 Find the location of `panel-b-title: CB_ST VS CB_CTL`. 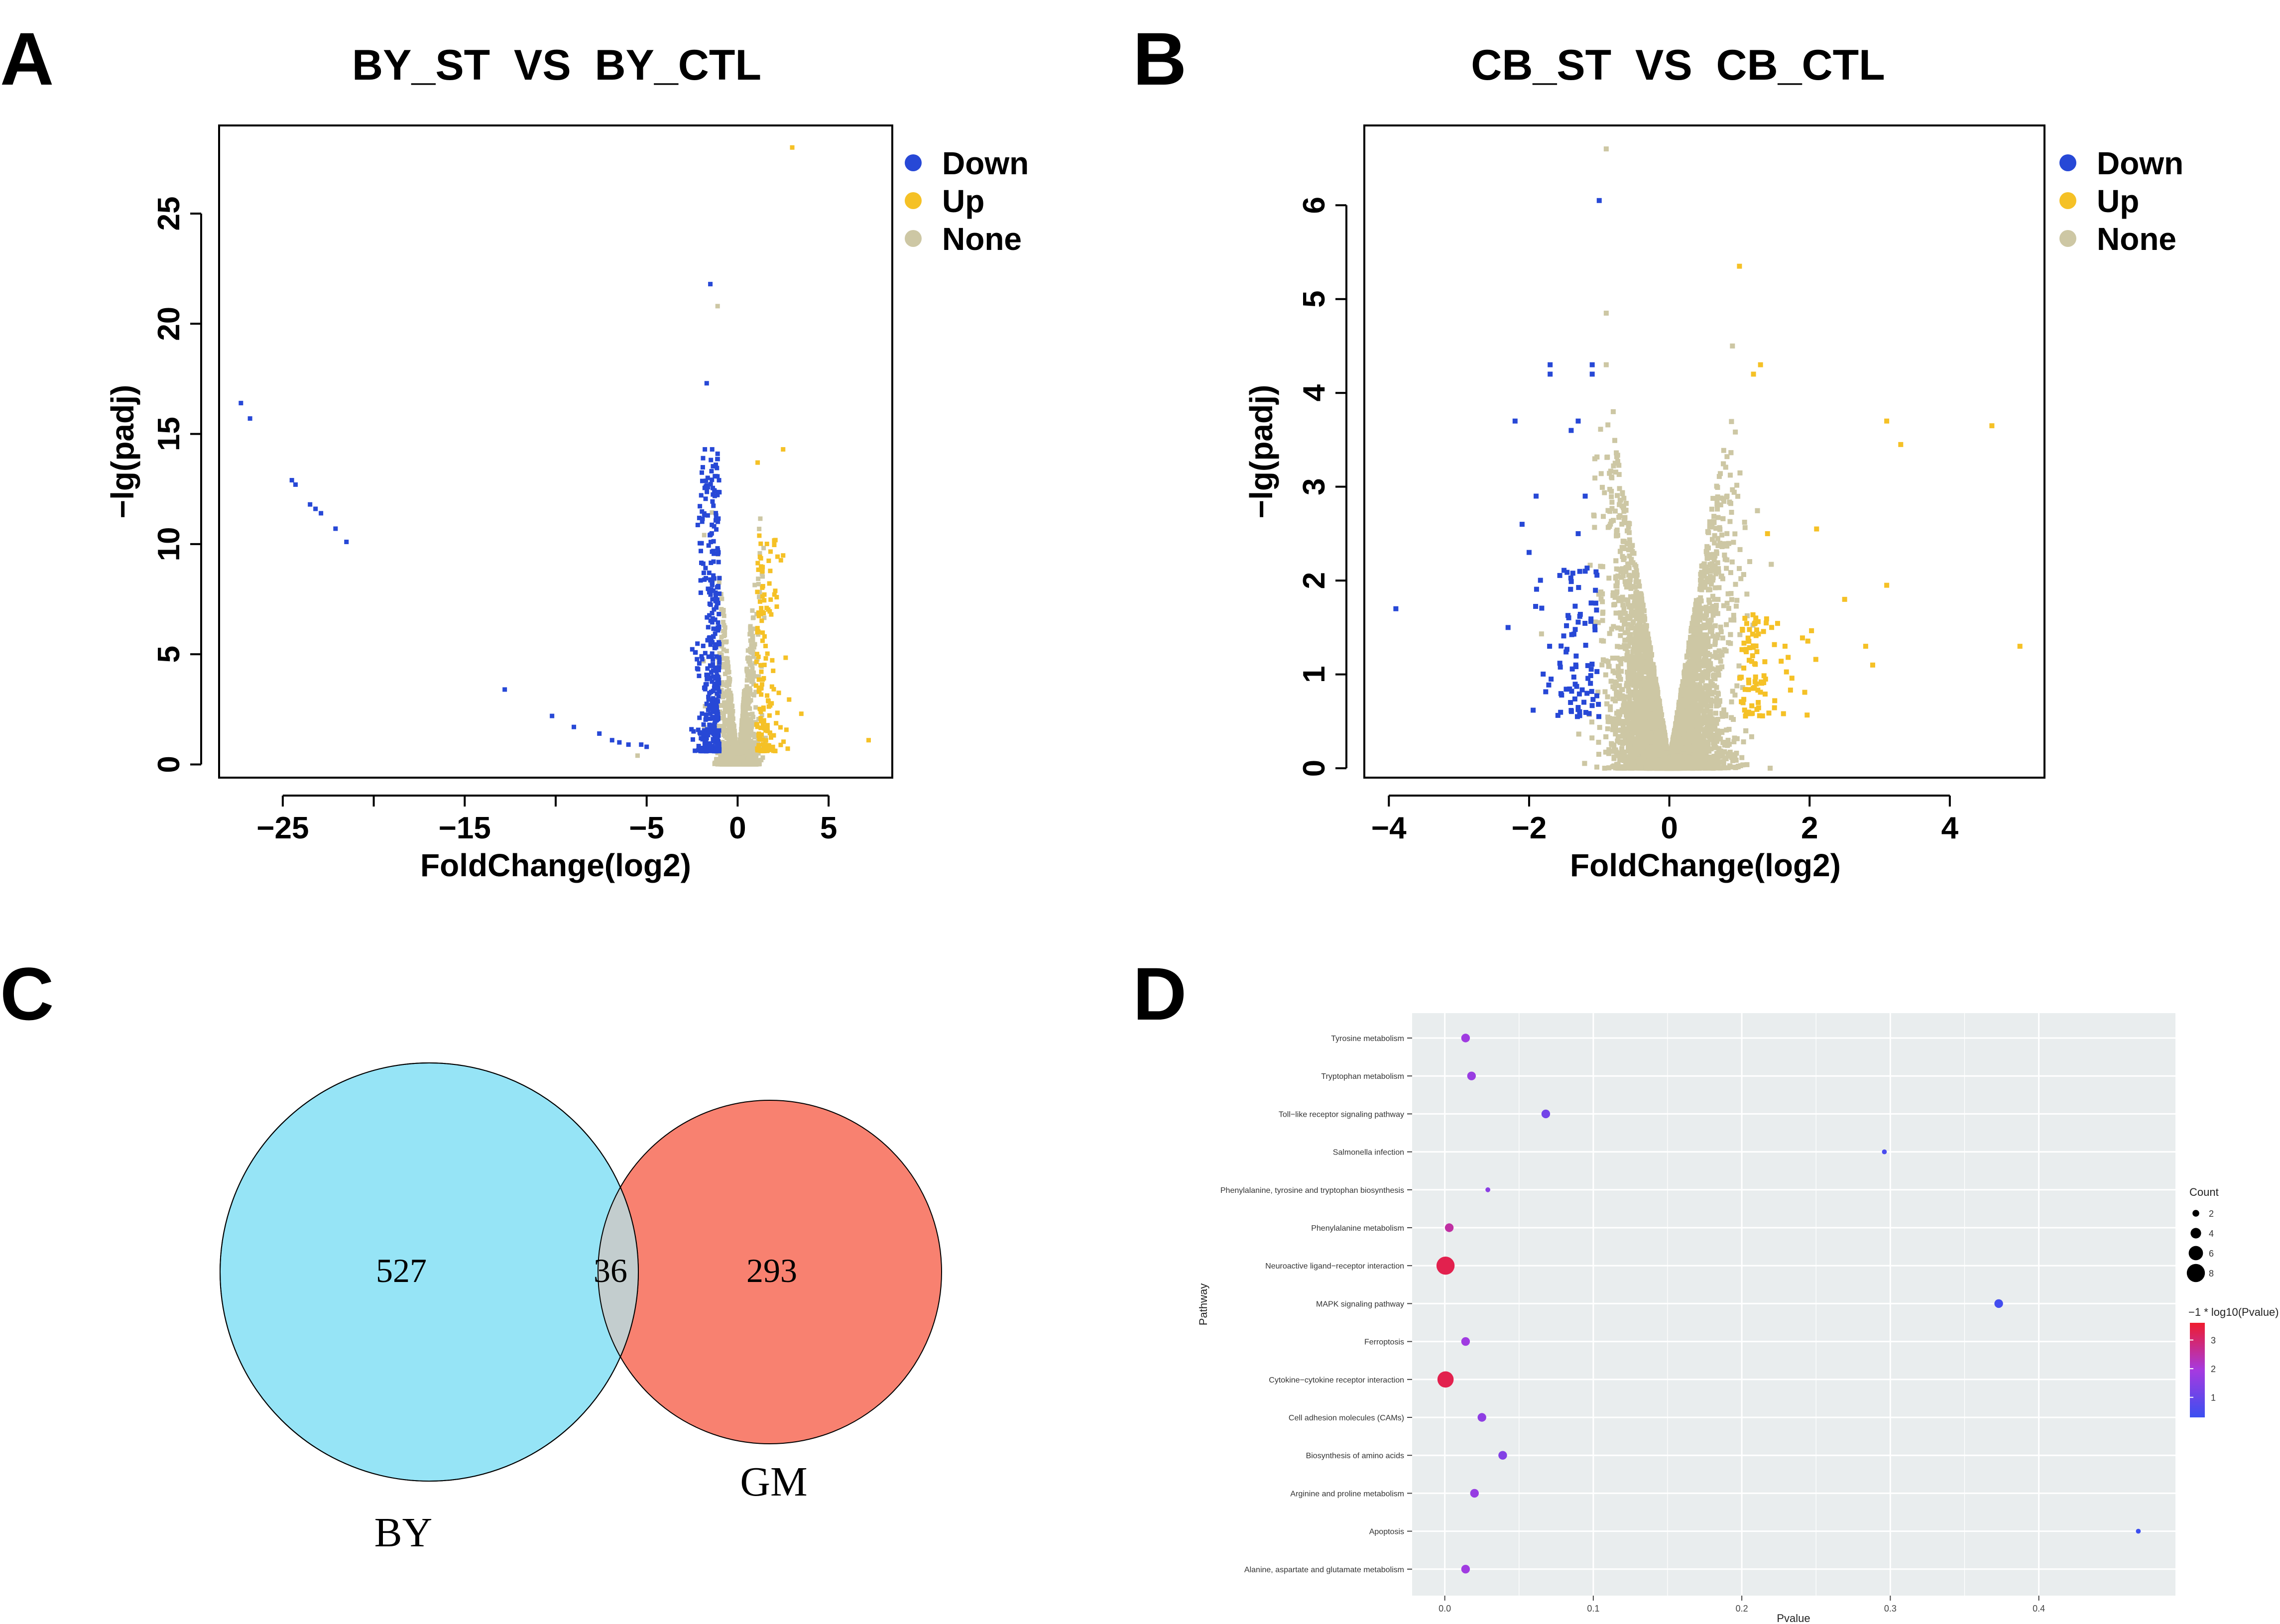

panel-b-title: CB_ST VS CB_CTL is located at coordinates (1678, 65).